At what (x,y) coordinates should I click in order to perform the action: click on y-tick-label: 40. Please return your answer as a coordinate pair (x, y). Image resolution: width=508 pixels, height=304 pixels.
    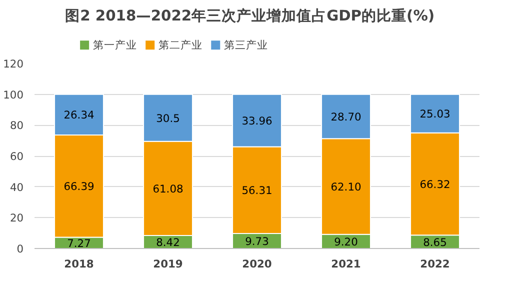
    Looking at the image, I should click on (17, 187).